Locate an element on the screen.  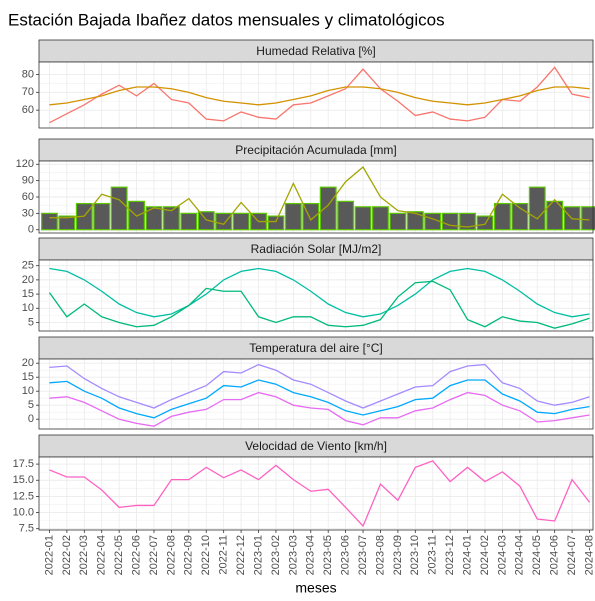
x-tick-label: 2022-07 is located at coordinates (154, 555).